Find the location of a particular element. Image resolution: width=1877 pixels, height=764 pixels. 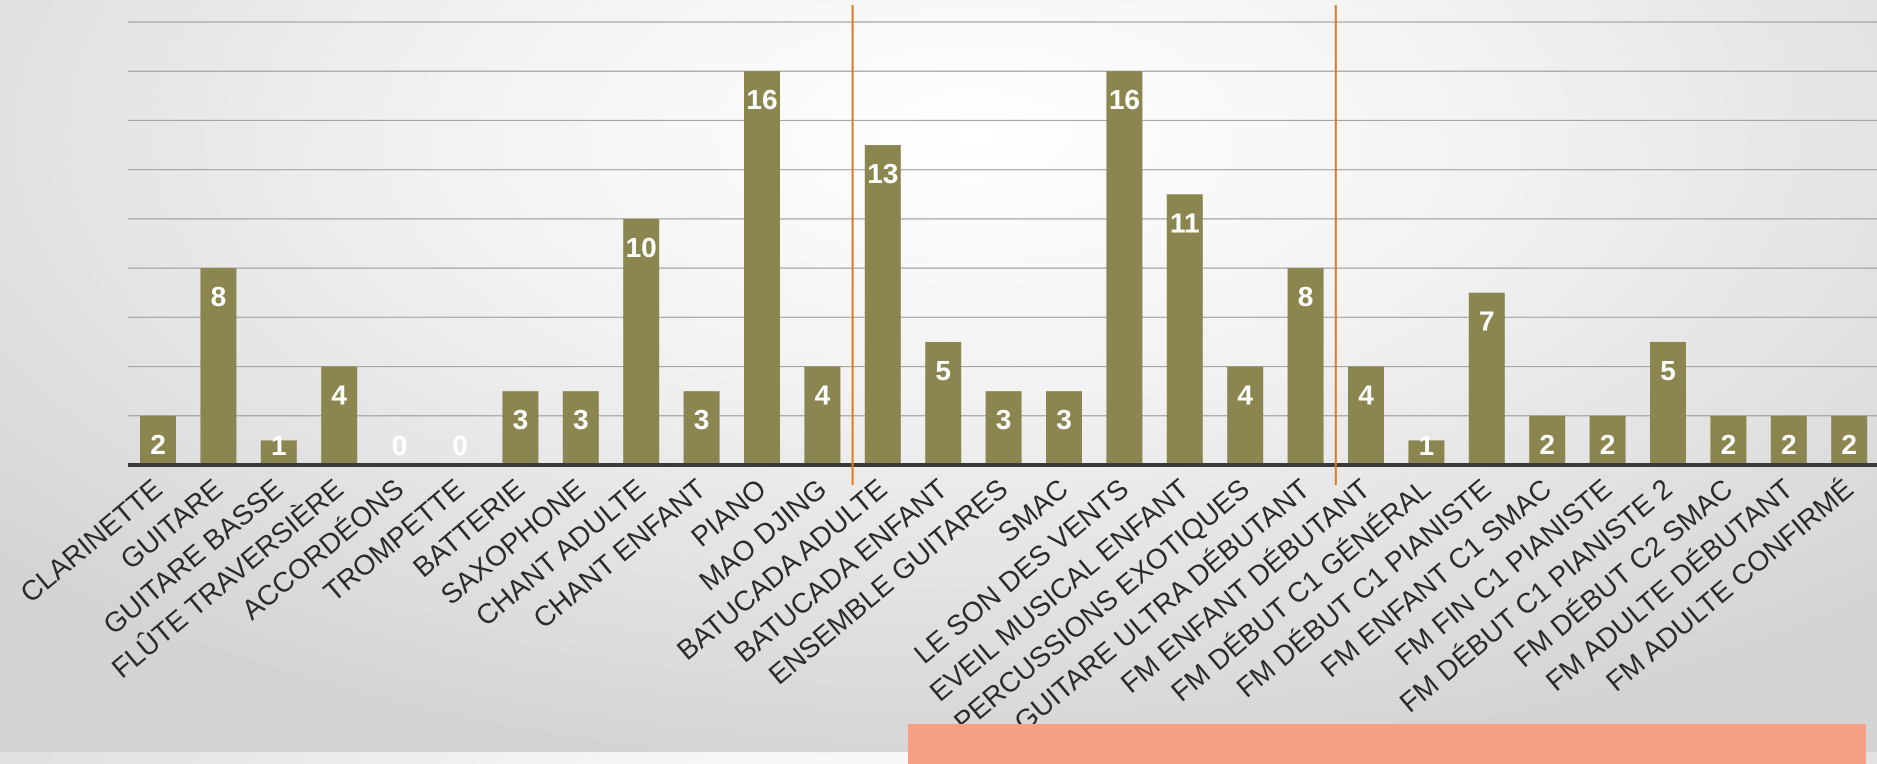

data-label: 7 is located at coordinates (1487, 321).